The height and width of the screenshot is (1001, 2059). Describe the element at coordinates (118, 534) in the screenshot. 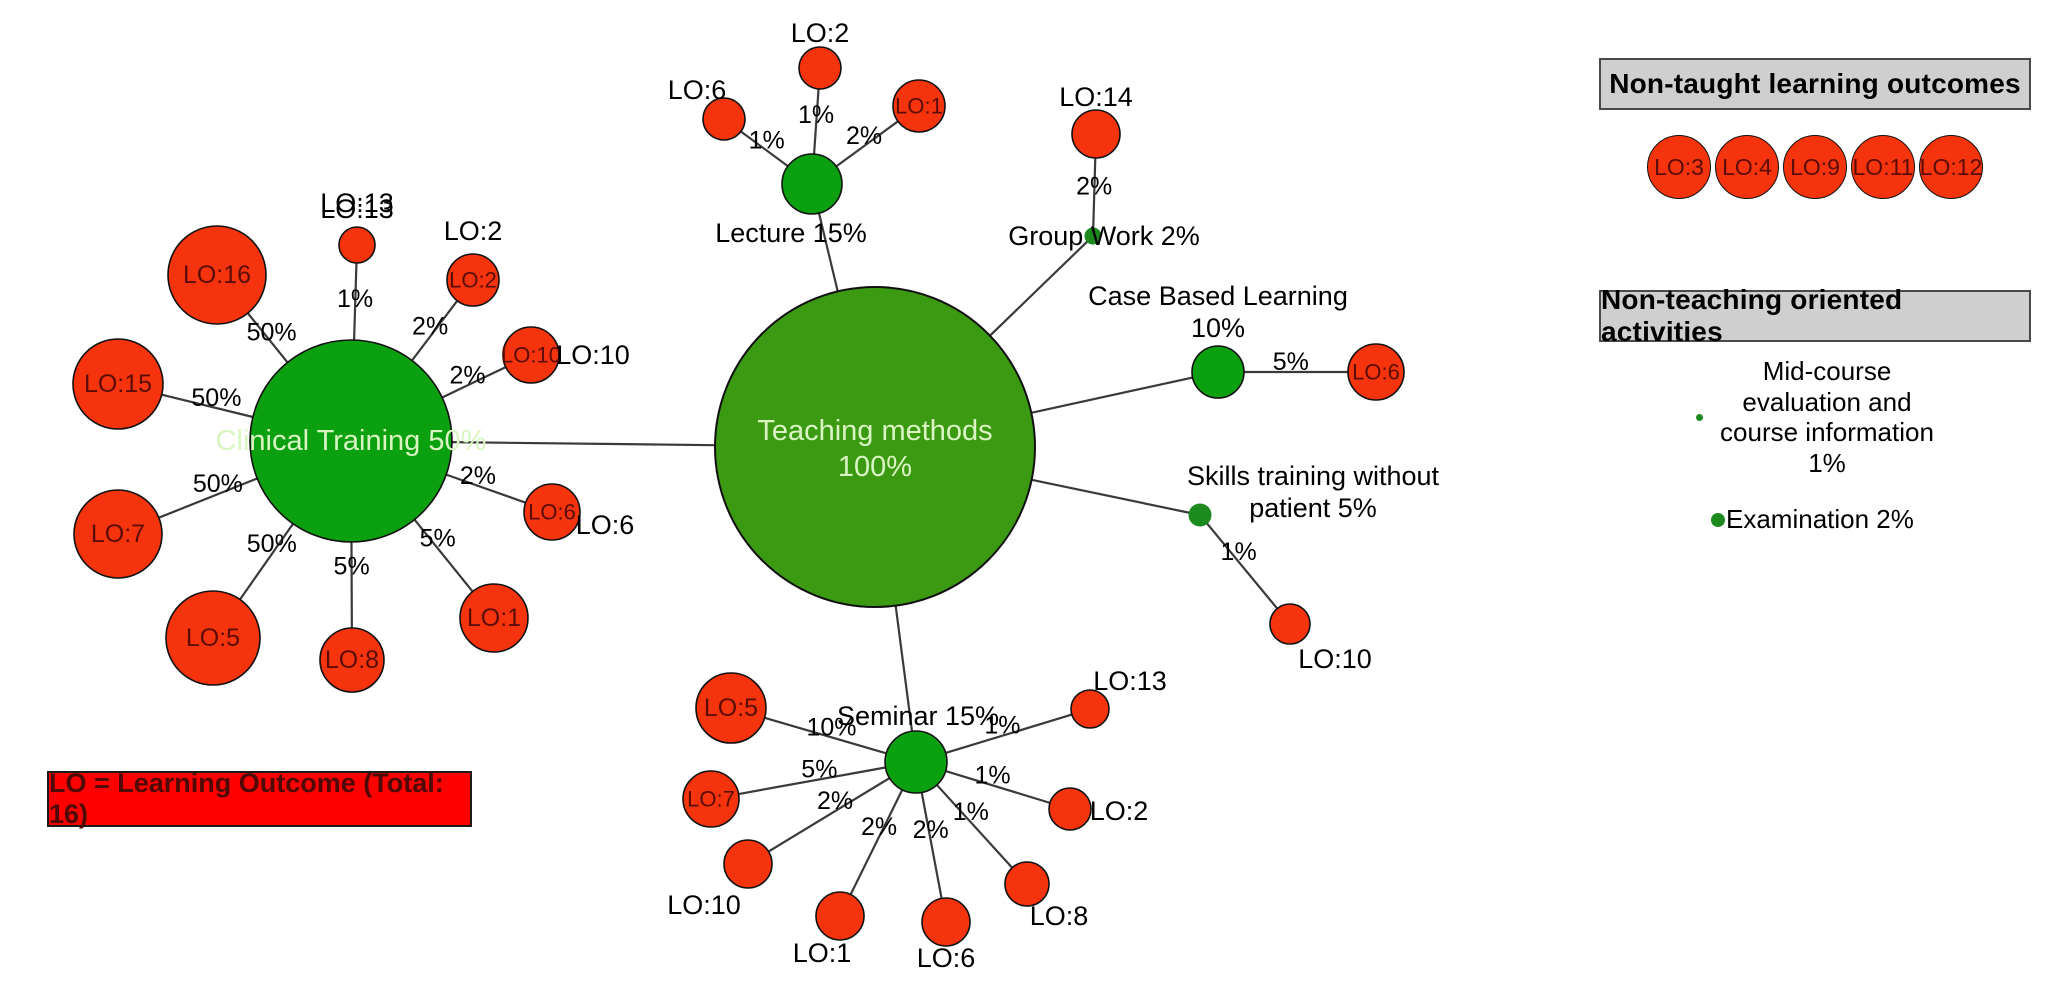

I see `node-label-lo-clinical-training-8: LO:7` at that location.